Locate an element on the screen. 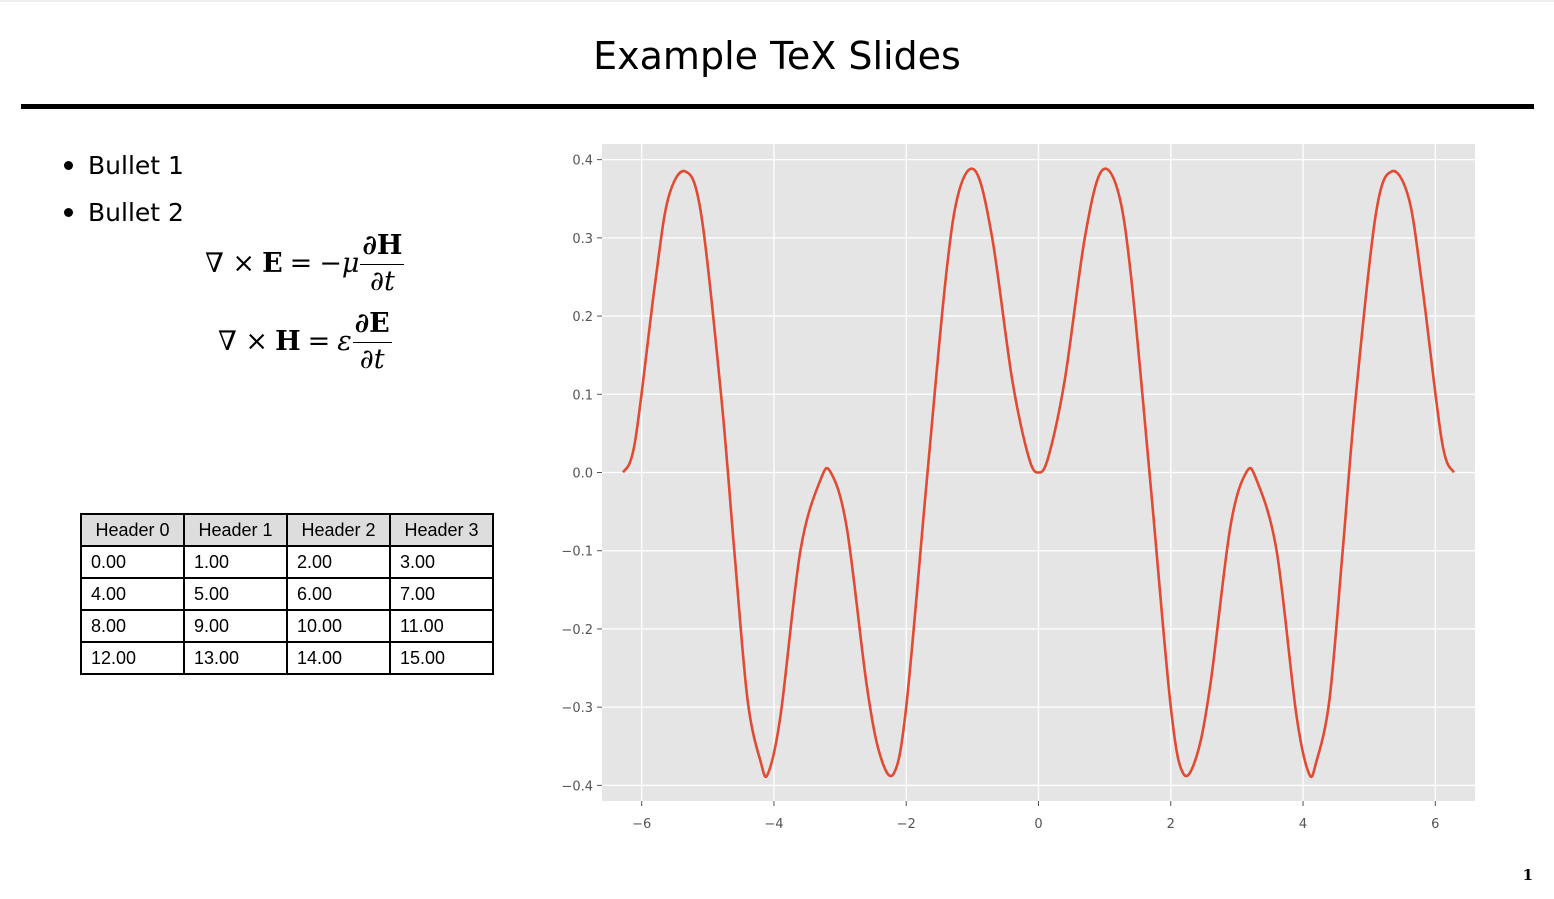 The height and width of the screenshot is (899, 1554). x-tick-label: 4 is located at coordinates (1303, 824).